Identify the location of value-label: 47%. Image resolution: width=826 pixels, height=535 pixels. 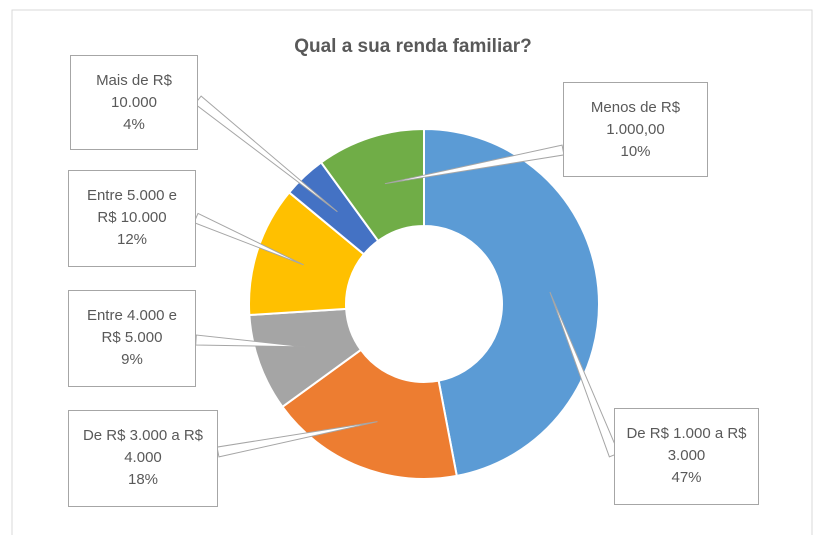
(686, 477).